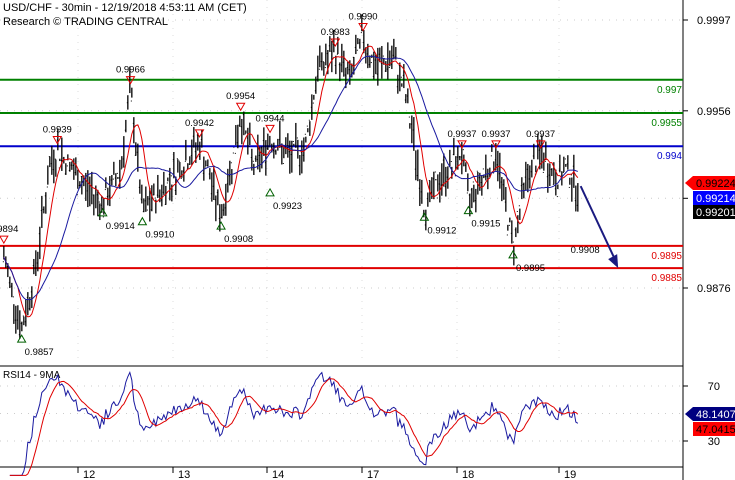  I want to click on chart-source: Research © TRADING CENTRAL, so click(85, 22).